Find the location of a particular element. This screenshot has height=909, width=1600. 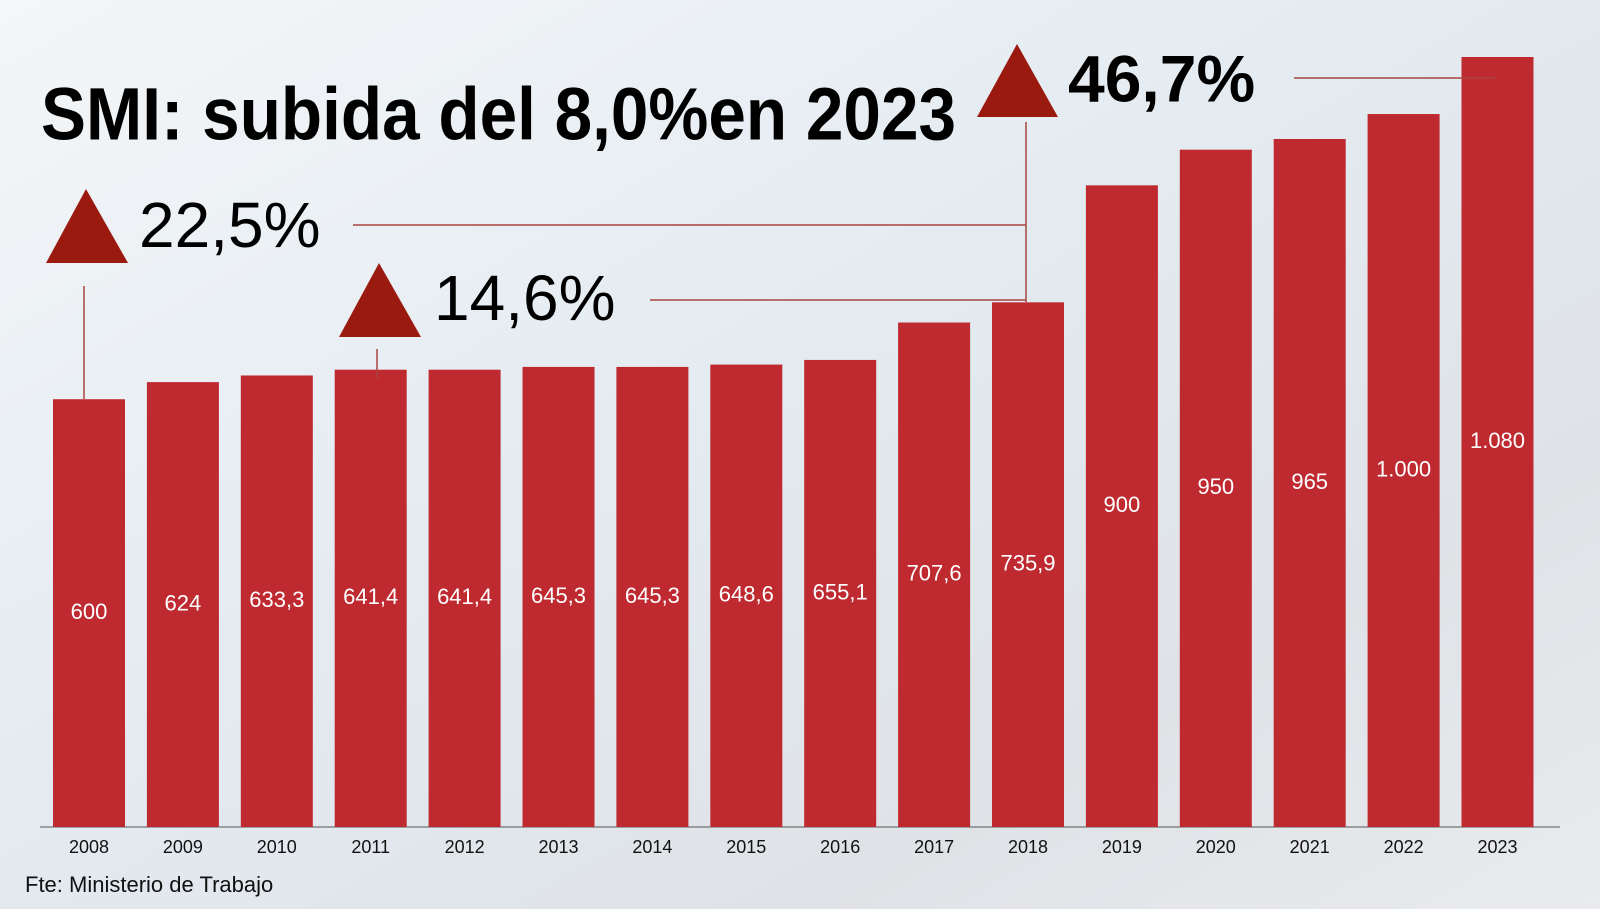

annotation: 22,5% is located at coordinates (229, 225).